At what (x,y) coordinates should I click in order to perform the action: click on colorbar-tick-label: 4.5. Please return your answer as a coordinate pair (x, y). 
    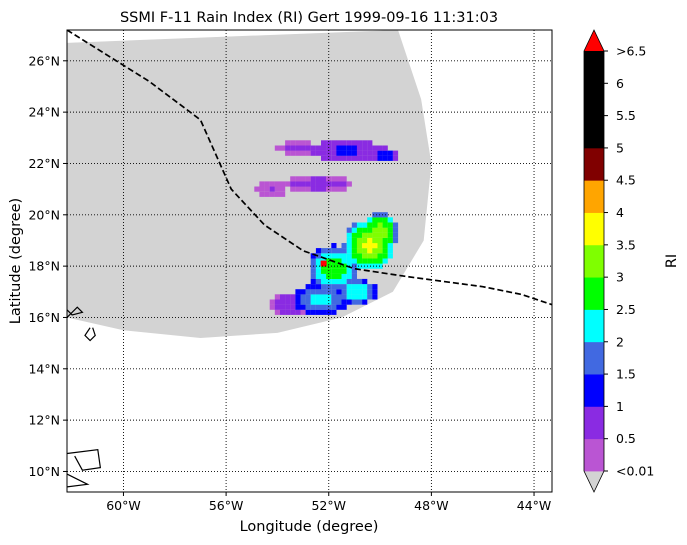
    Looking at the image, I should click on (626, 180).